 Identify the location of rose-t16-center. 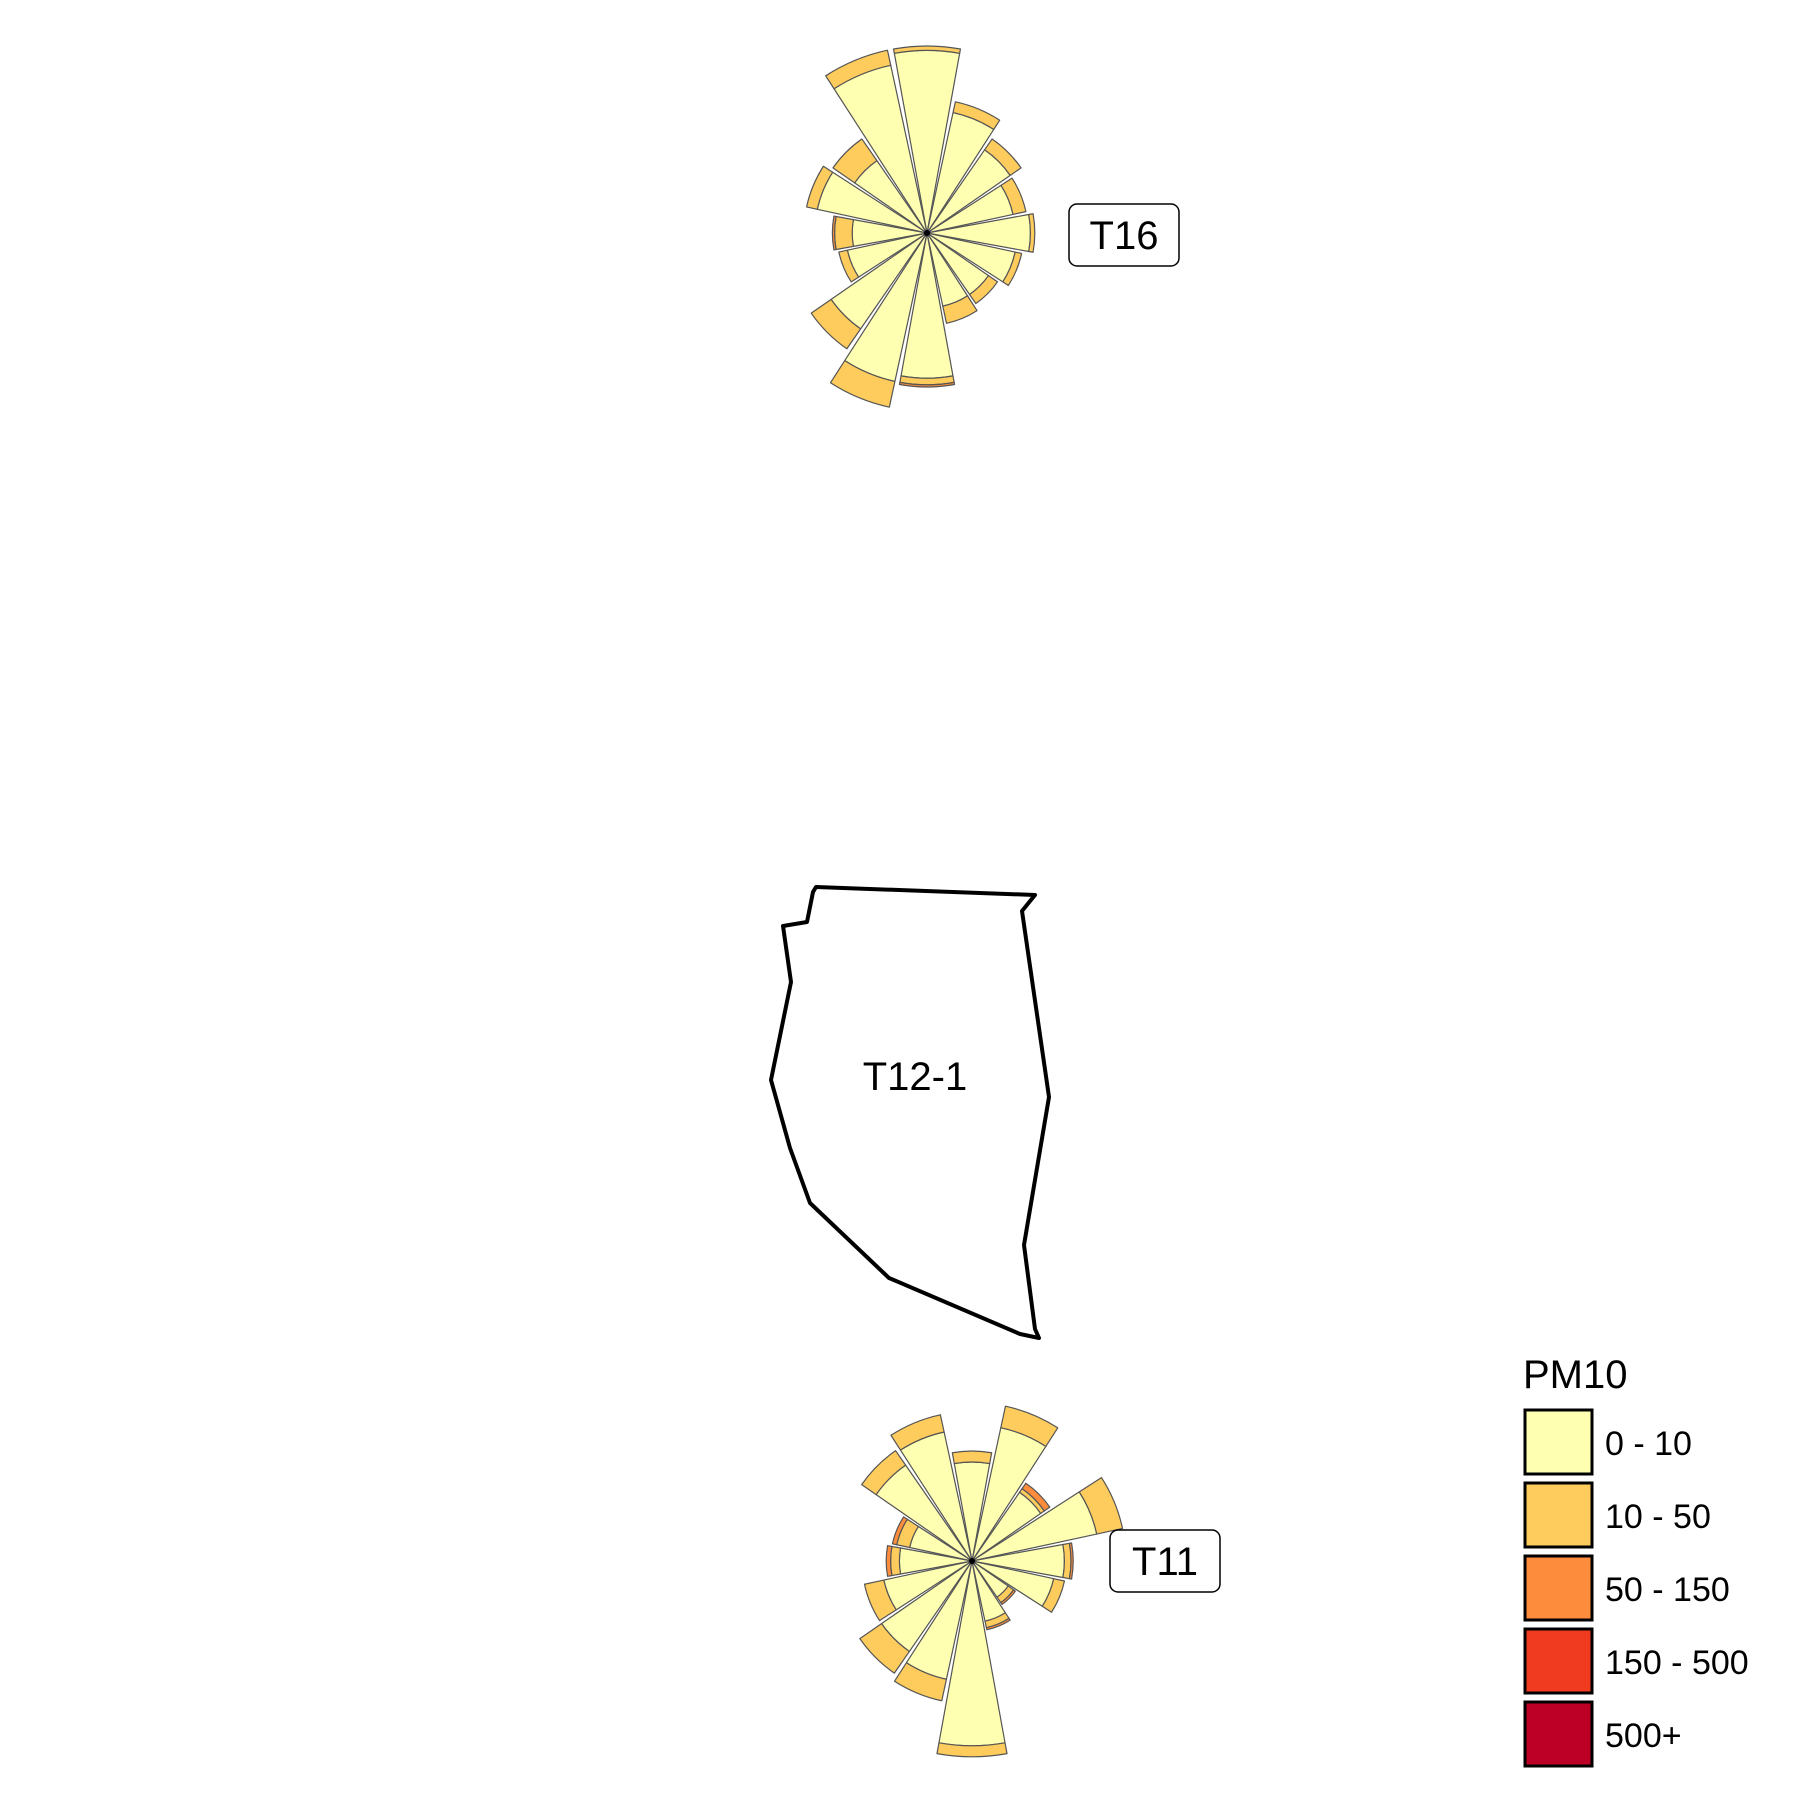
(927, 233).